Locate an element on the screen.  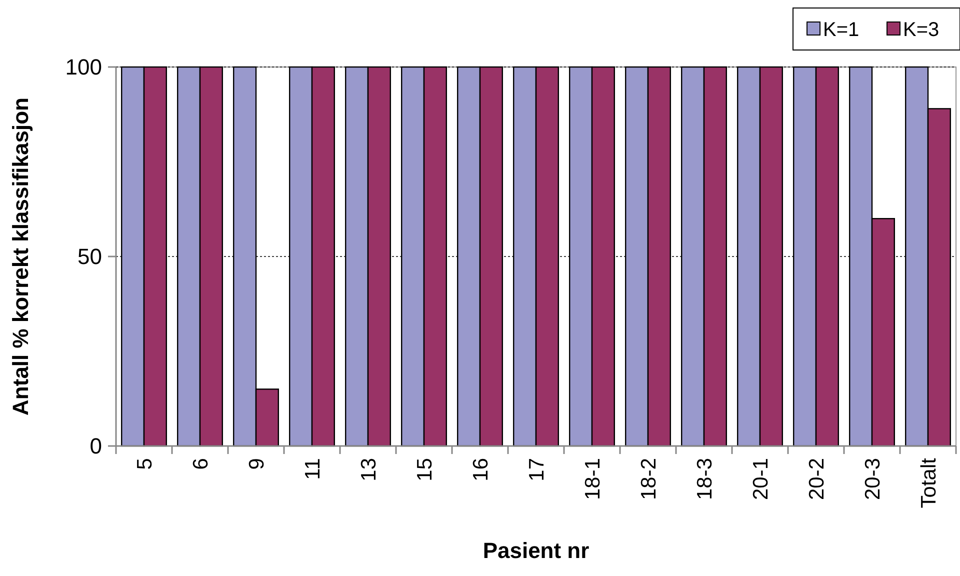
x-tick-label: 9 is located at coordinates (256, 464).